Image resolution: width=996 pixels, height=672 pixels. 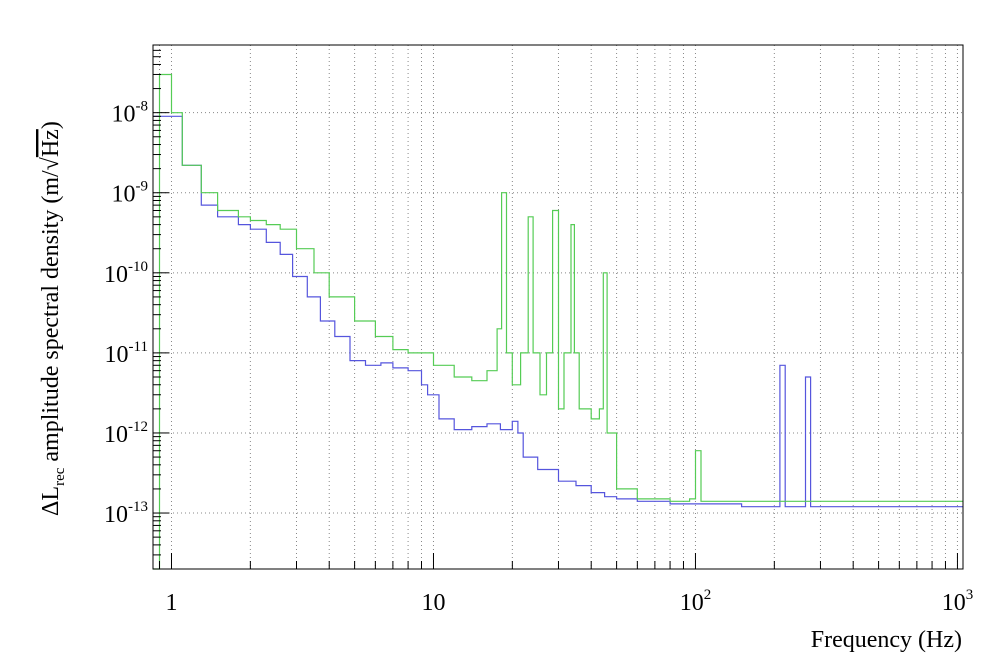 I want to click on x-tick-label: 1, so click(x=171, y=603).